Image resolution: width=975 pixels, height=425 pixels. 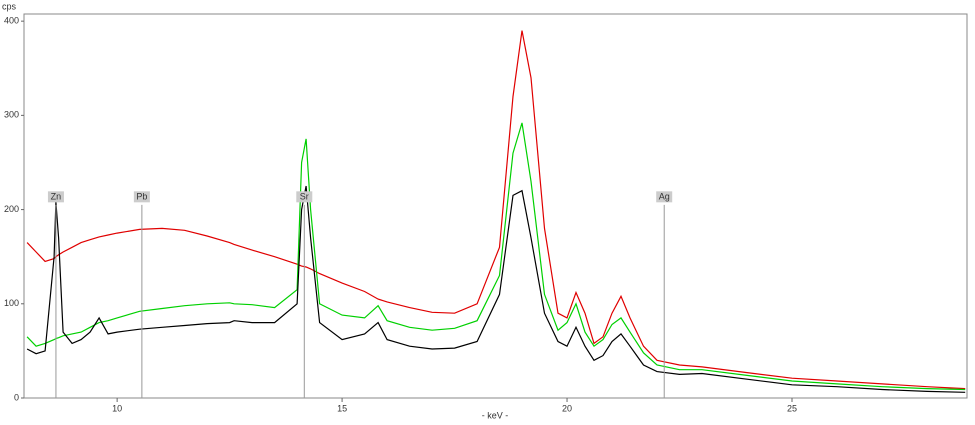 I want to click on x-tick-label: 10, so click(x=117, y=408).